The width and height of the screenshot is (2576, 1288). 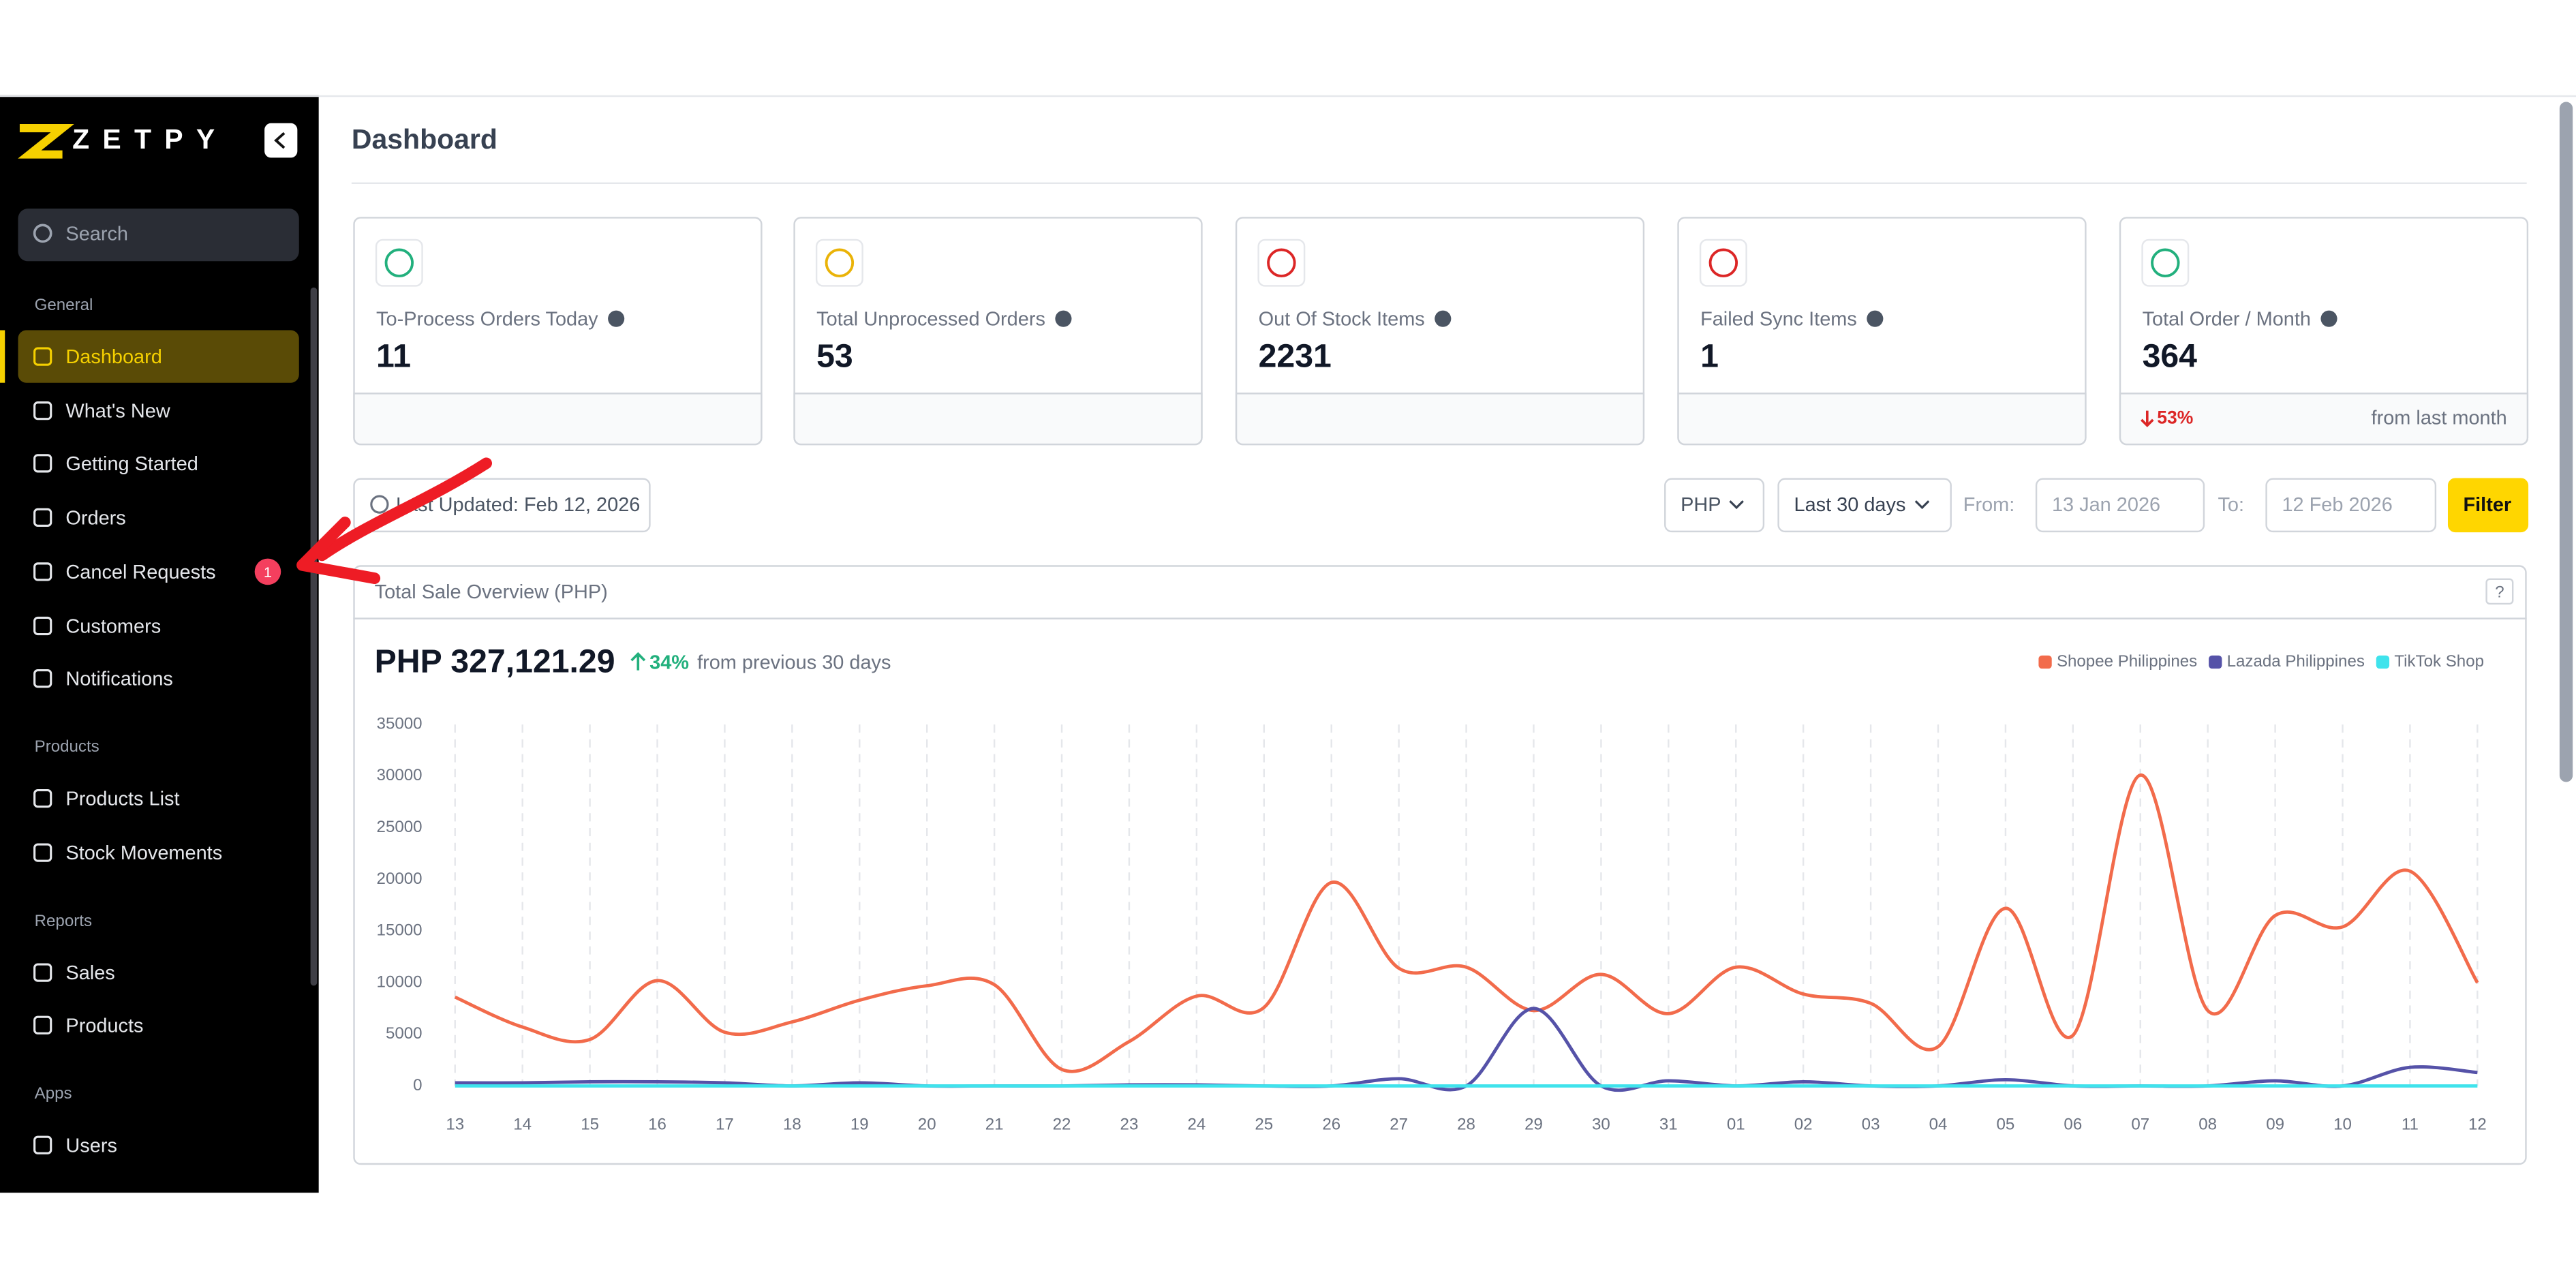 What do you see at coordinates (2439, 661) in the screenshot?
I see `legend-label: TikTok Shop` at bounding box center [2439, 661].